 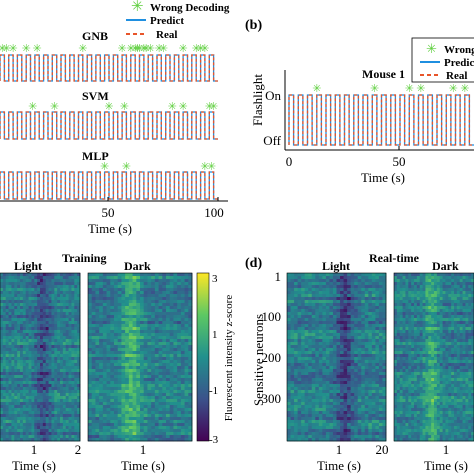 I want to click on svm-wrong-marker: ✳, so click(x=209, y=107).